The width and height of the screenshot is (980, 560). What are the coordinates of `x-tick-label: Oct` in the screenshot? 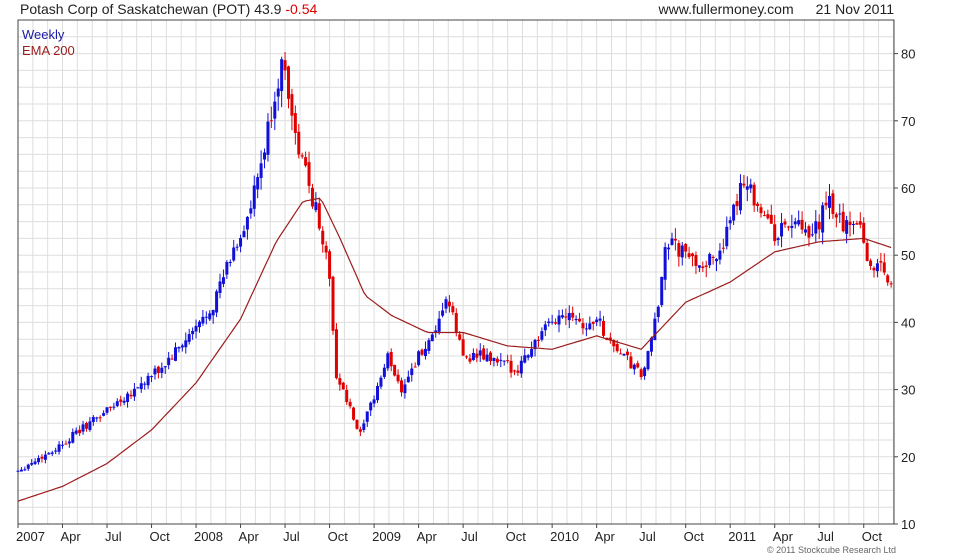 It's located at (160, 536).